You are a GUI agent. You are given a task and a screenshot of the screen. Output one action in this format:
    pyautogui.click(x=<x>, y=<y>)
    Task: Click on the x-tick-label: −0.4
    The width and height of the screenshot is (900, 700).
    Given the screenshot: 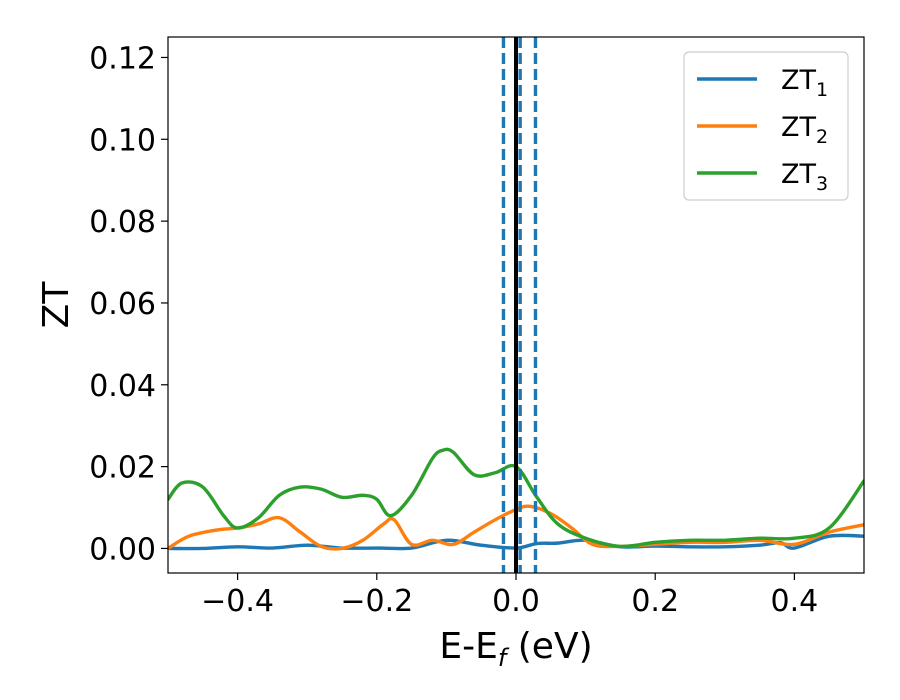 What is the action you would take?
    pyautogui.click(x=237, y=601)
    